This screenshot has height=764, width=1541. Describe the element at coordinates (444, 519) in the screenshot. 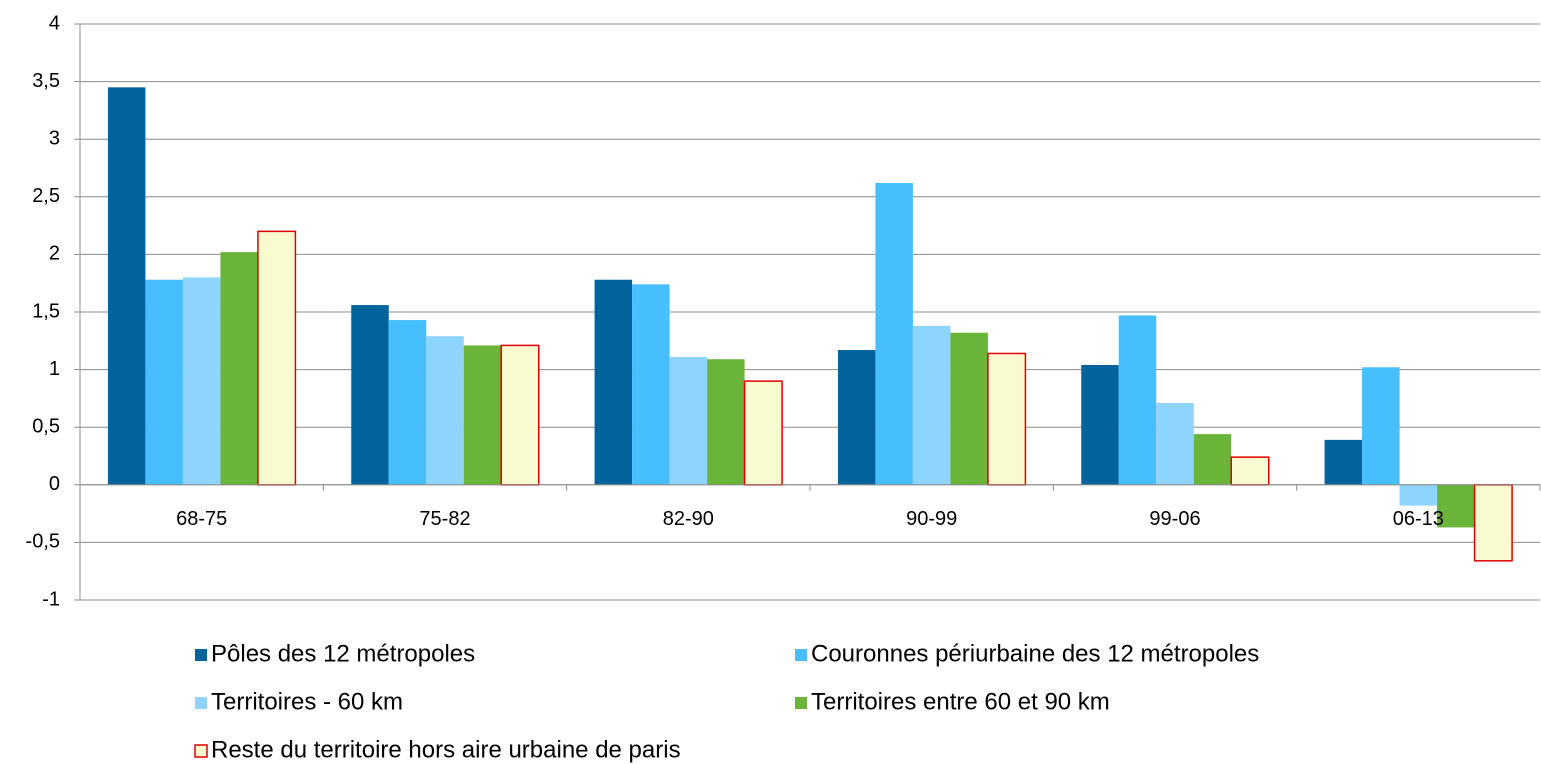

I see `x-tick-label: 75-82` at that location.